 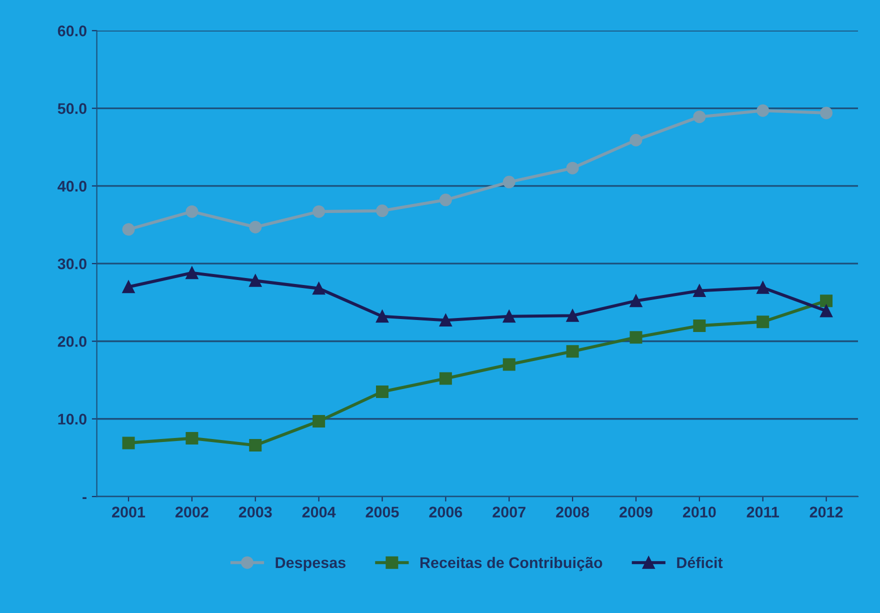 I want to click on y-tick-label: 40.0, so click(x=72, y=186).